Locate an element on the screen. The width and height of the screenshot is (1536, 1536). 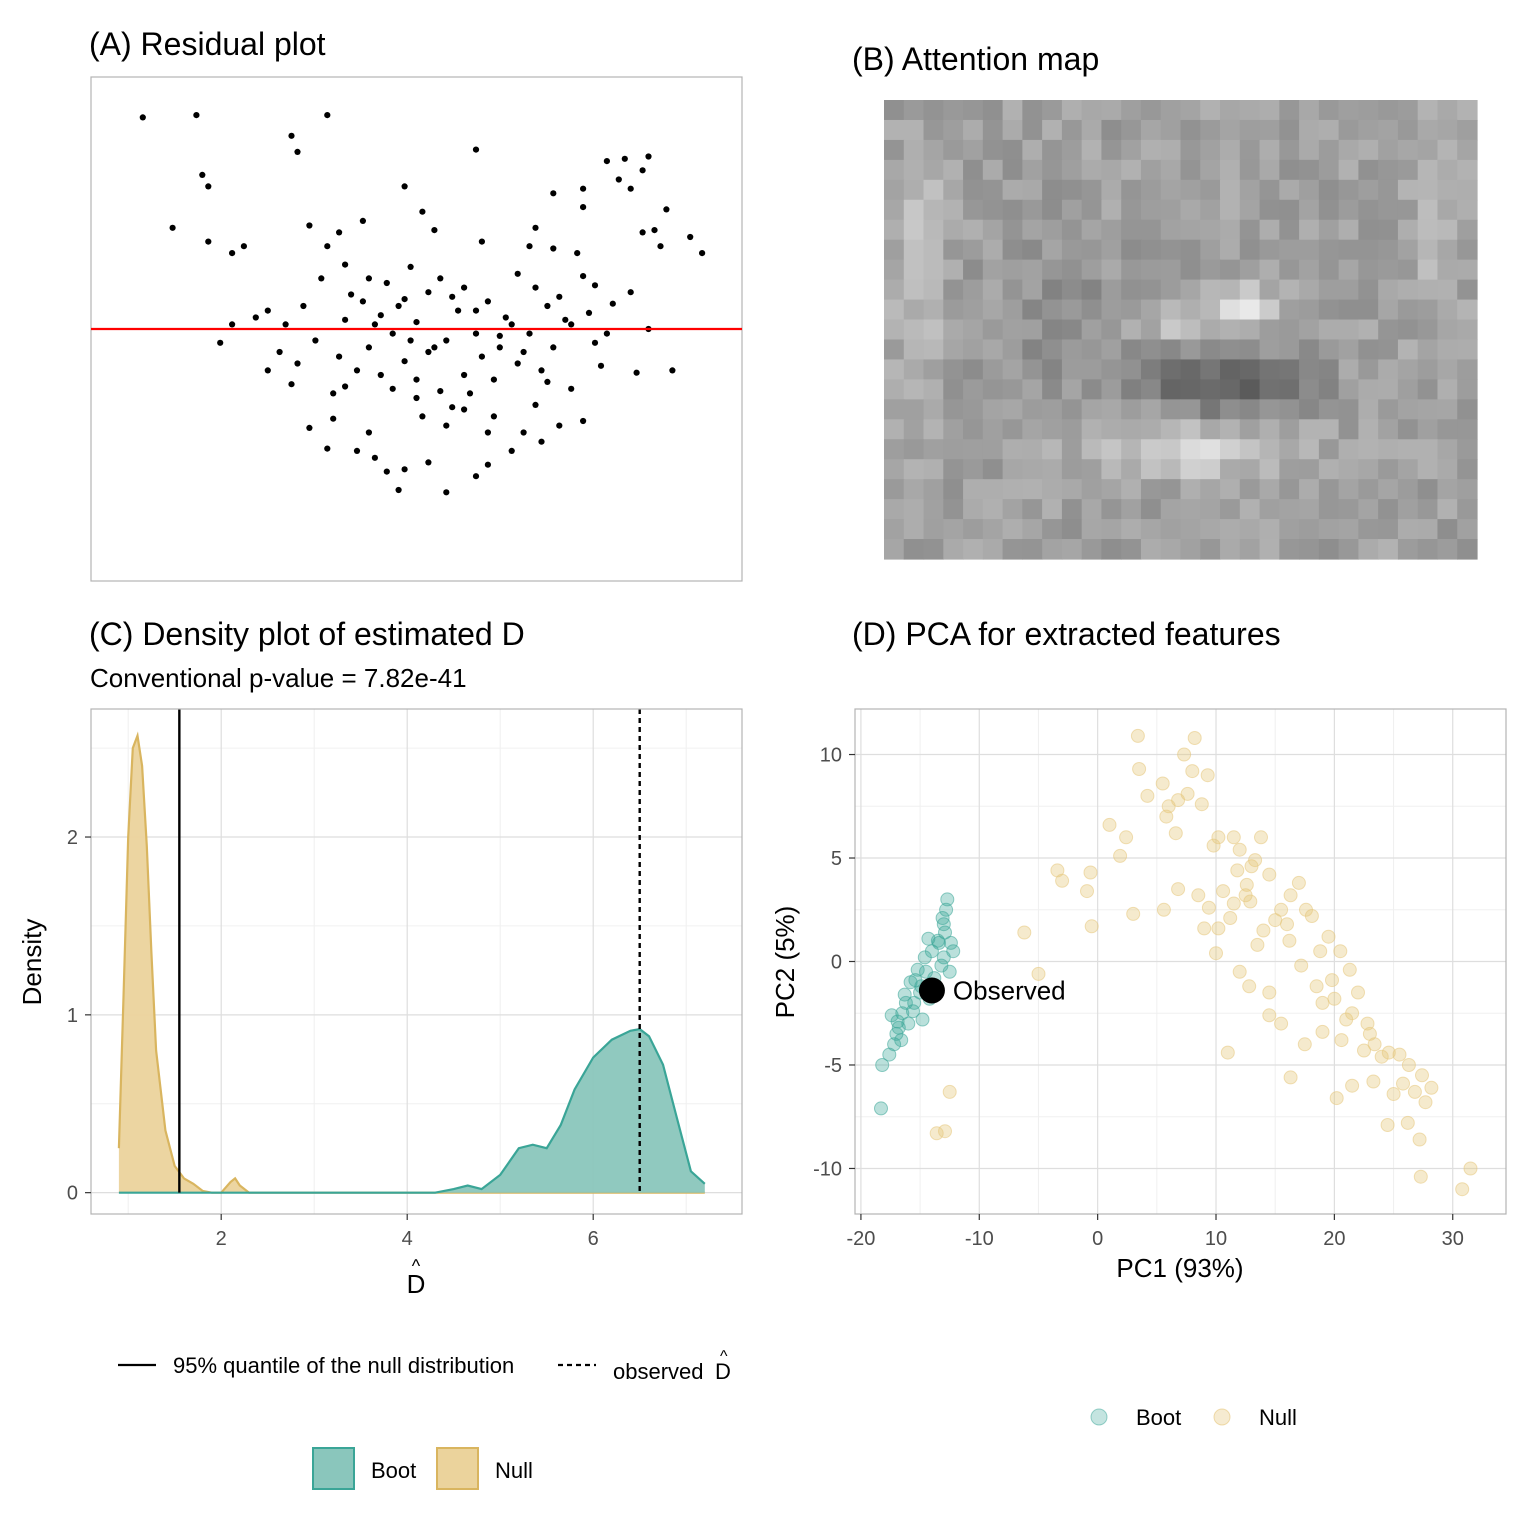
panel-d-observed-point is located at coordinates (931, 990).